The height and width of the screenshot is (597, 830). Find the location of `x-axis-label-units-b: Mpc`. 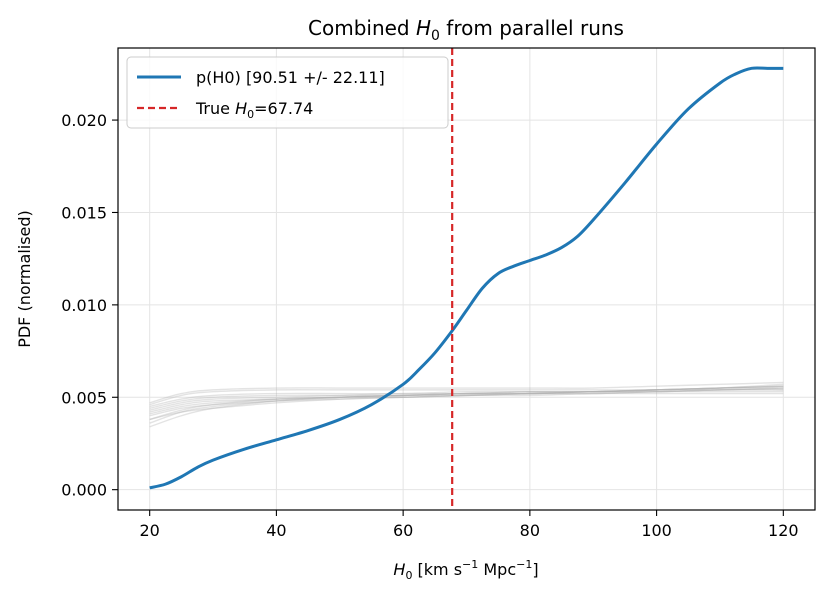

x-axis-label-units-b: Mpc is located at coordinates (497, 569).